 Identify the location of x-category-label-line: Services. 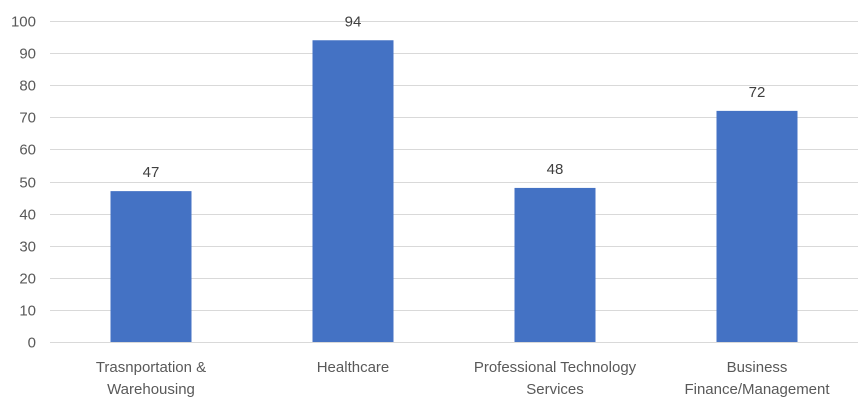
(555, 389).